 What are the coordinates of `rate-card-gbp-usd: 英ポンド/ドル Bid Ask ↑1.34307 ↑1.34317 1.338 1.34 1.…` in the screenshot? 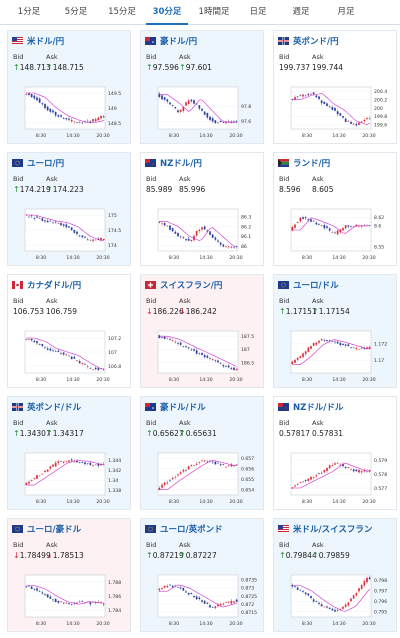 It's located at (69, 453).